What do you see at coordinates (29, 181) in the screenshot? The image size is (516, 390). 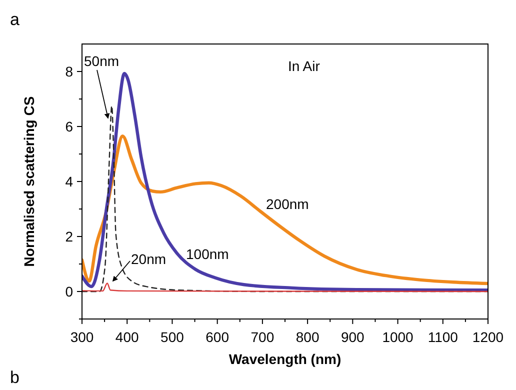 I see `y-axis-title: Normalised scattering CS` at bounding box center [29, 181].